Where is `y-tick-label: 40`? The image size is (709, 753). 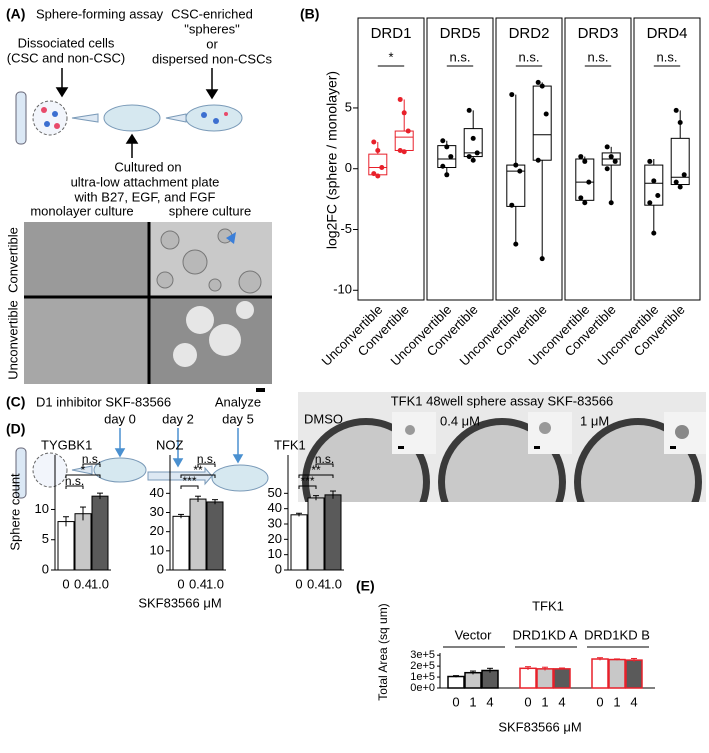
y-tick-label: 40 is located at coordinates (275, 507).